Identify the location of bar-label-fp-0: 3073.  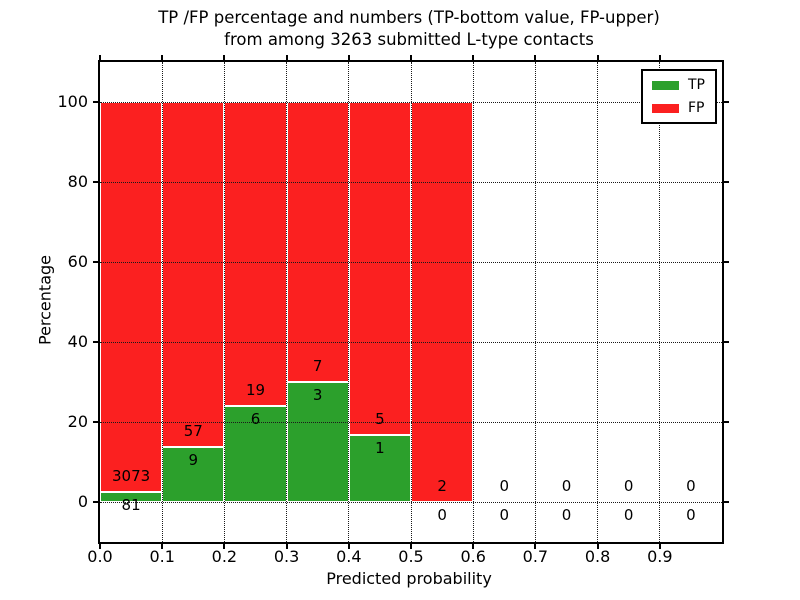
(131, 475).